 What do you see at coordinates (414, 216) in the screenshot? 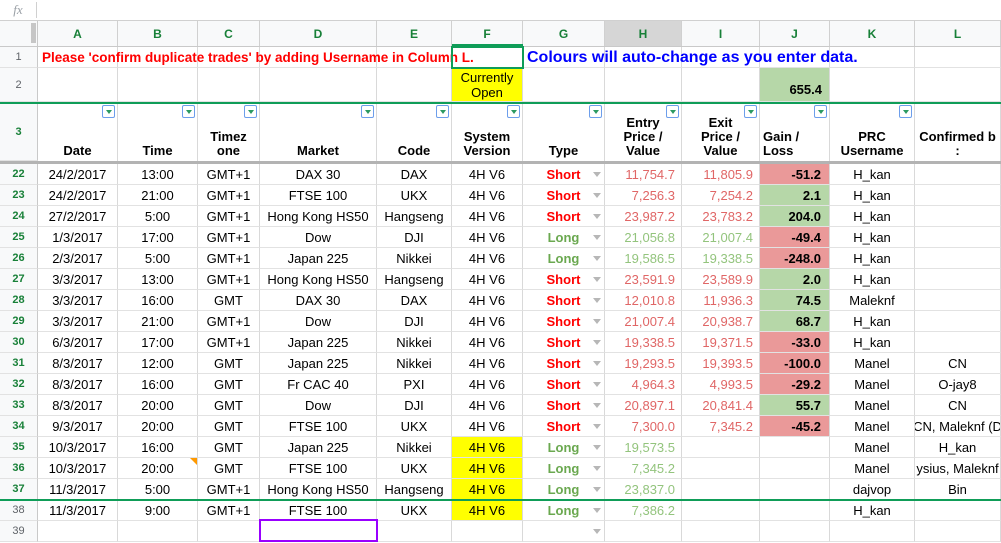
I see `cell-E24: Hangseng` at bounding box center [414, 216].